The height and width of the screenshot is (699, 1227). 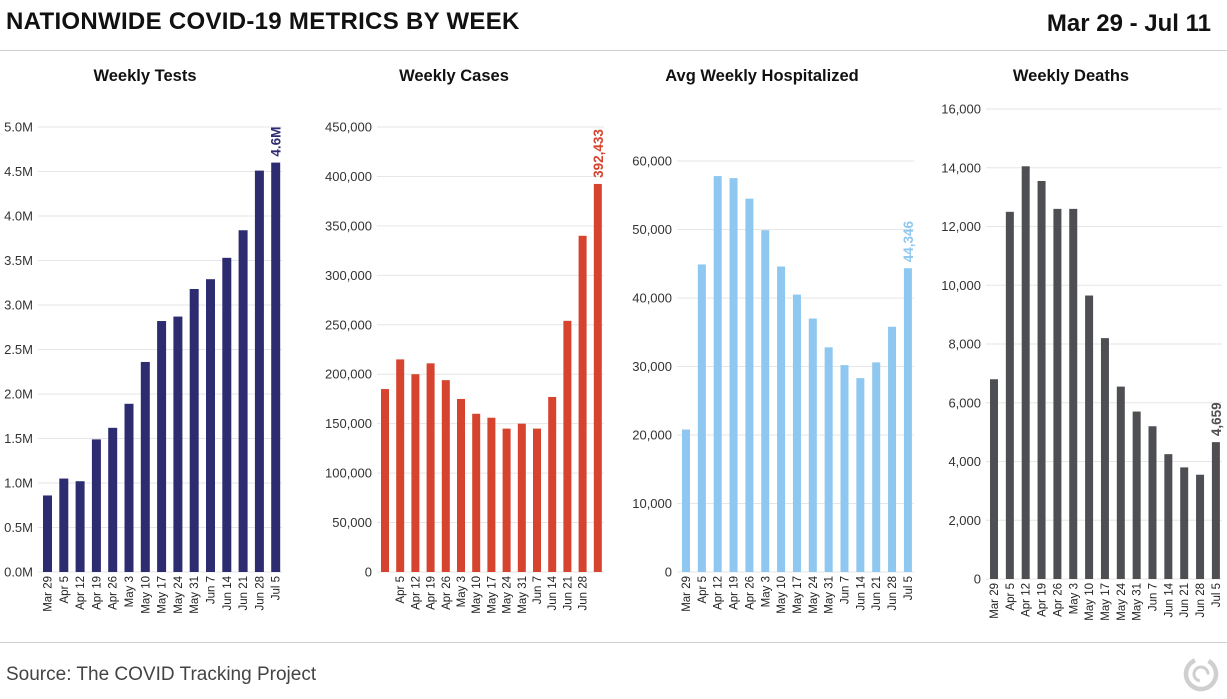 What do you see at coordinates (964, 520) in the screenshot?
I see `y-tick-label: 2,000` at bounding box center [964, 520].